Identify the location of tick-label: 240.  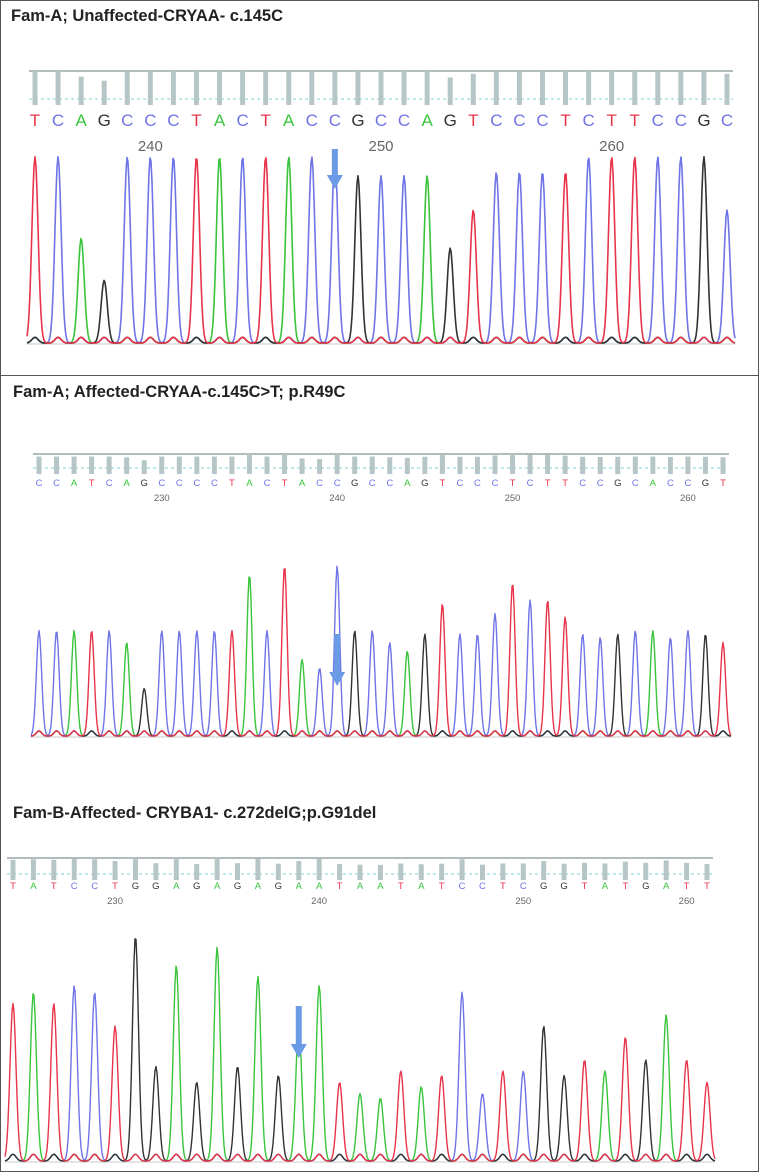
(319, 901).